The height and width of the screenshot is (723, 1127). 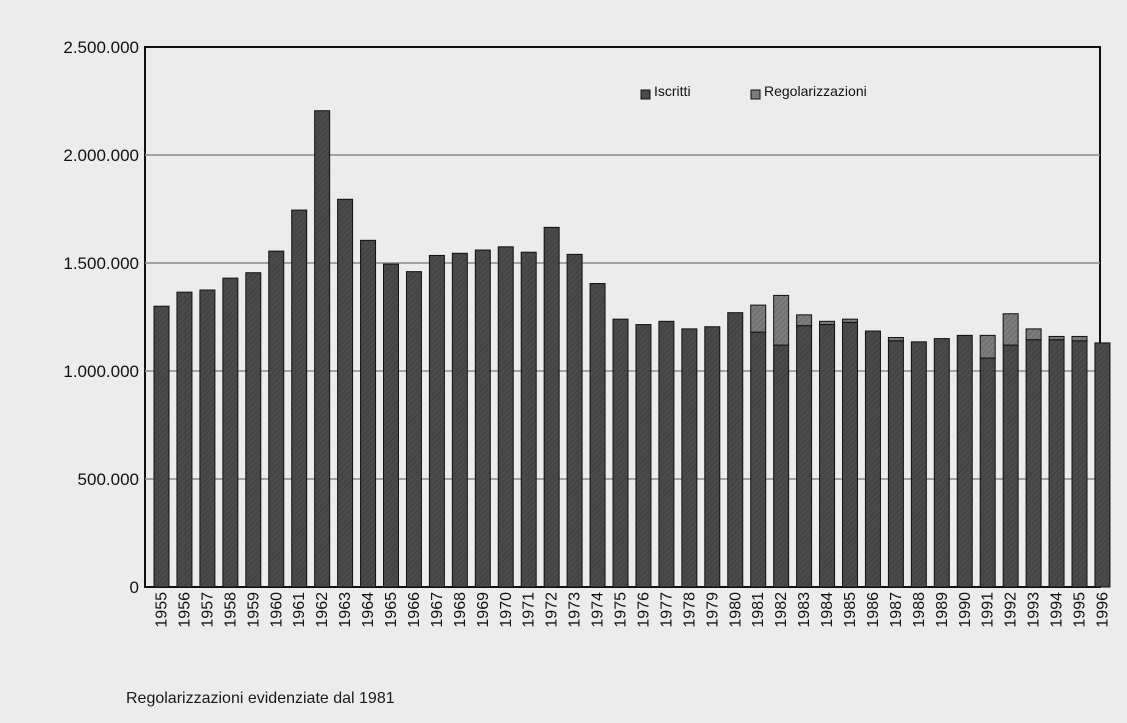 What do you see at coordinates (552, 610) in the screenshot?
I see `x-tick-label: 1972` at bounding box center [552, 610].